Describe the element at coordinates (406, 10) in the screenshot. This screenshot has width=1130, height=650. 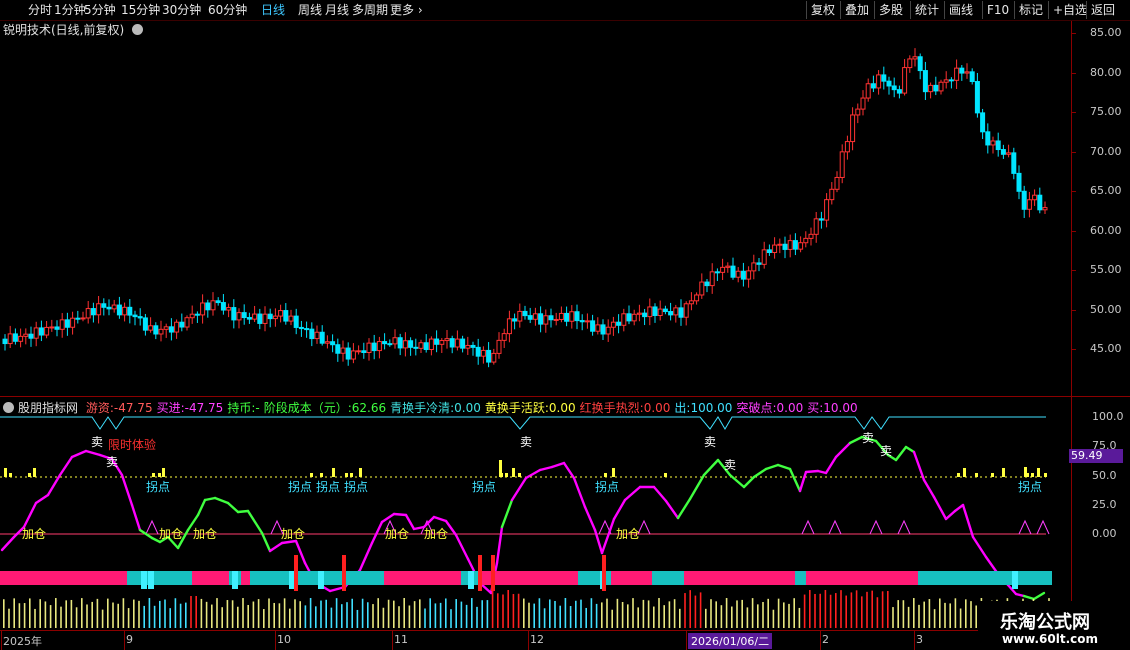
I see `tab-more: 更多 ›` at that location.